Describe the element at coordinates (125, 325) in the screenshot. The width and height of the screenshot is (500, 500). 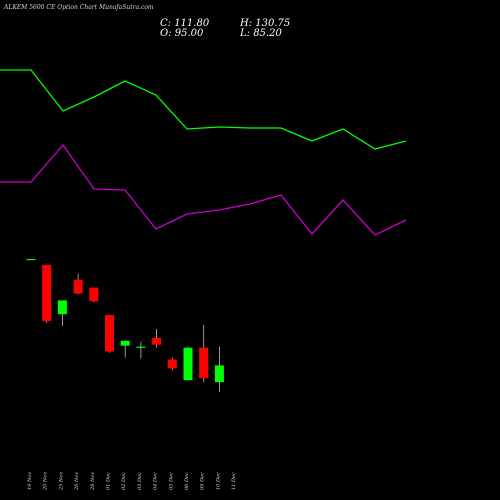
I see `candles` at that location.